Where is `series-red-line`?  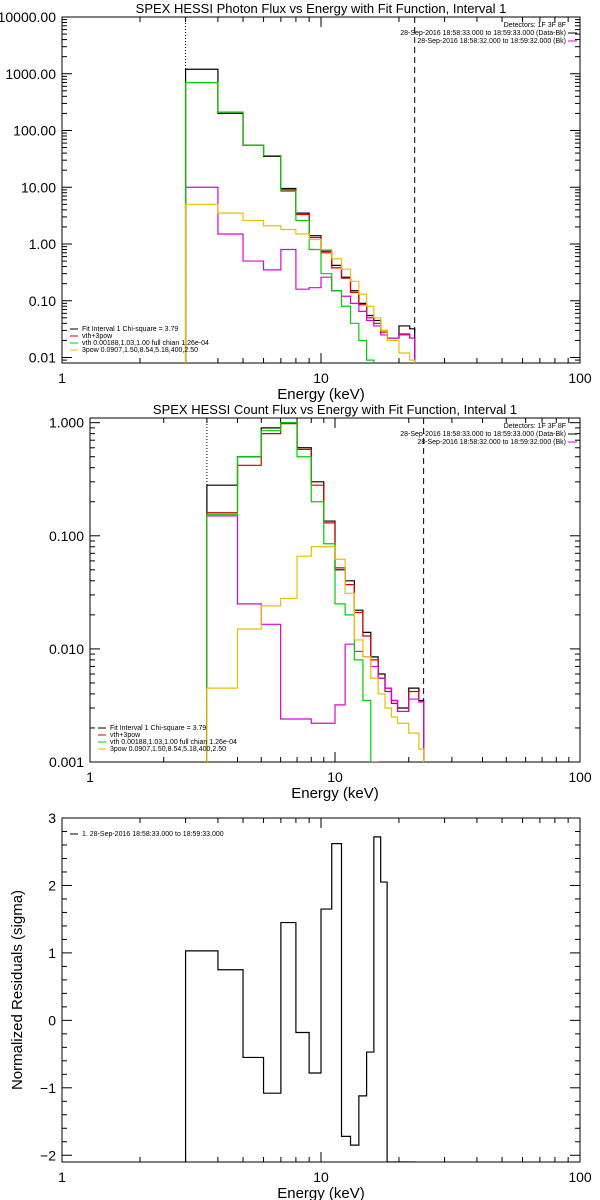 series-red-line is located at coordinates (315, 592).